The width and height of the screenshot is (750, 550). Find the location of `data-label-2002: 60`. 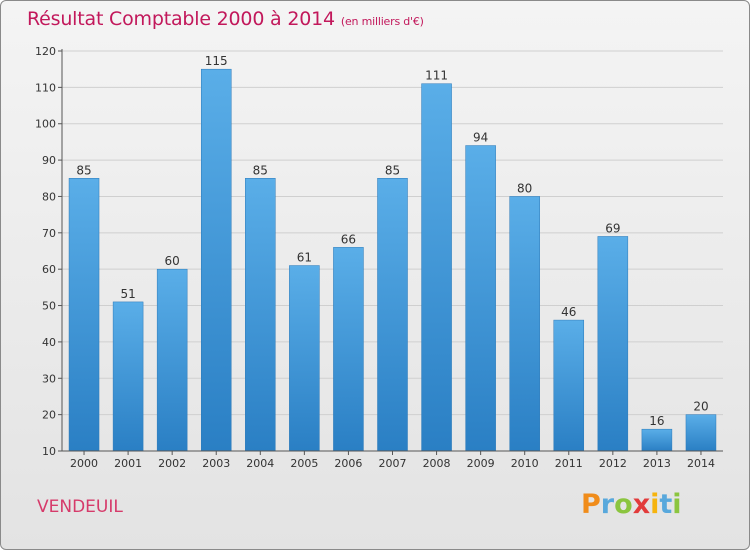

data-label-2002: 60 is located at coordinates (172, 261).